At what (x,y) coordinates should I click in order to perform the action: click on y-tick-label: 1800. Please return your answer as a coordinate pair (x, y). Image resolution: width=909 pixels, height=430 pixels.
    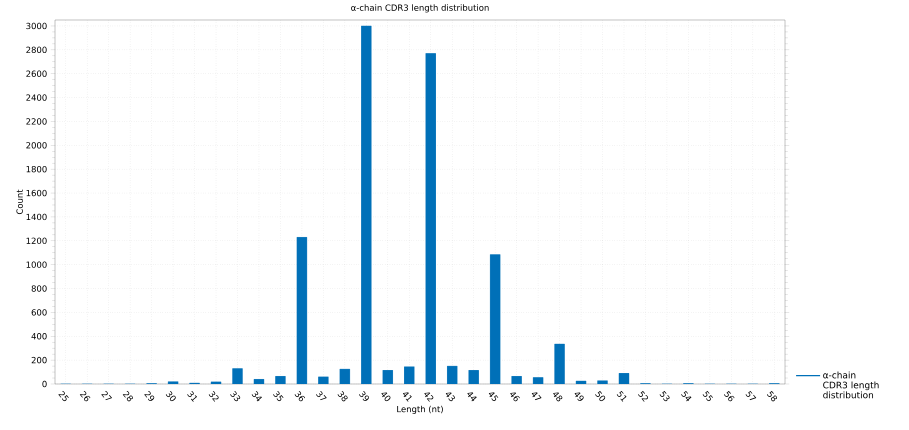
    Looking at the image, I should click on (36, 169).